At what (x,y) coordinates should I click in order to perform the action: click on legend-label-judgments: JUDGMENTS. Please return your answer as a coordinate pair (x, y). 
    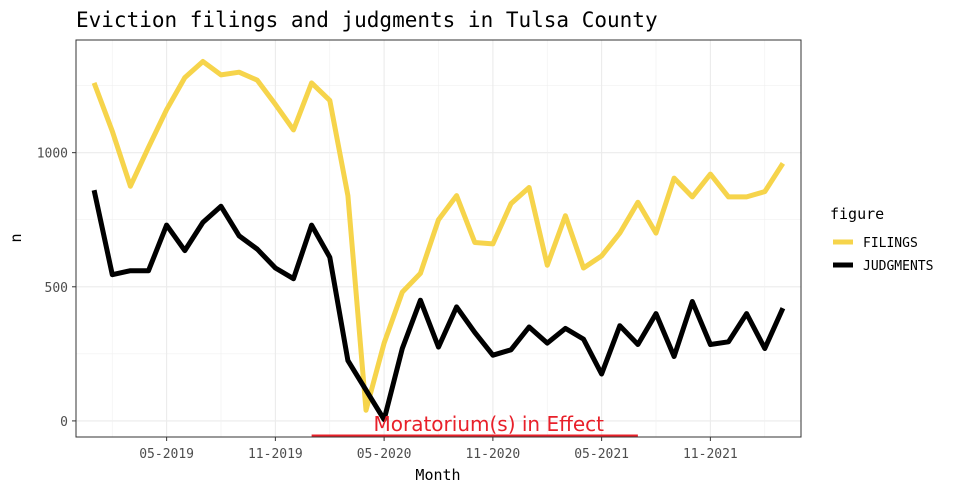
    Looking at the image, I should click on (898, 266).